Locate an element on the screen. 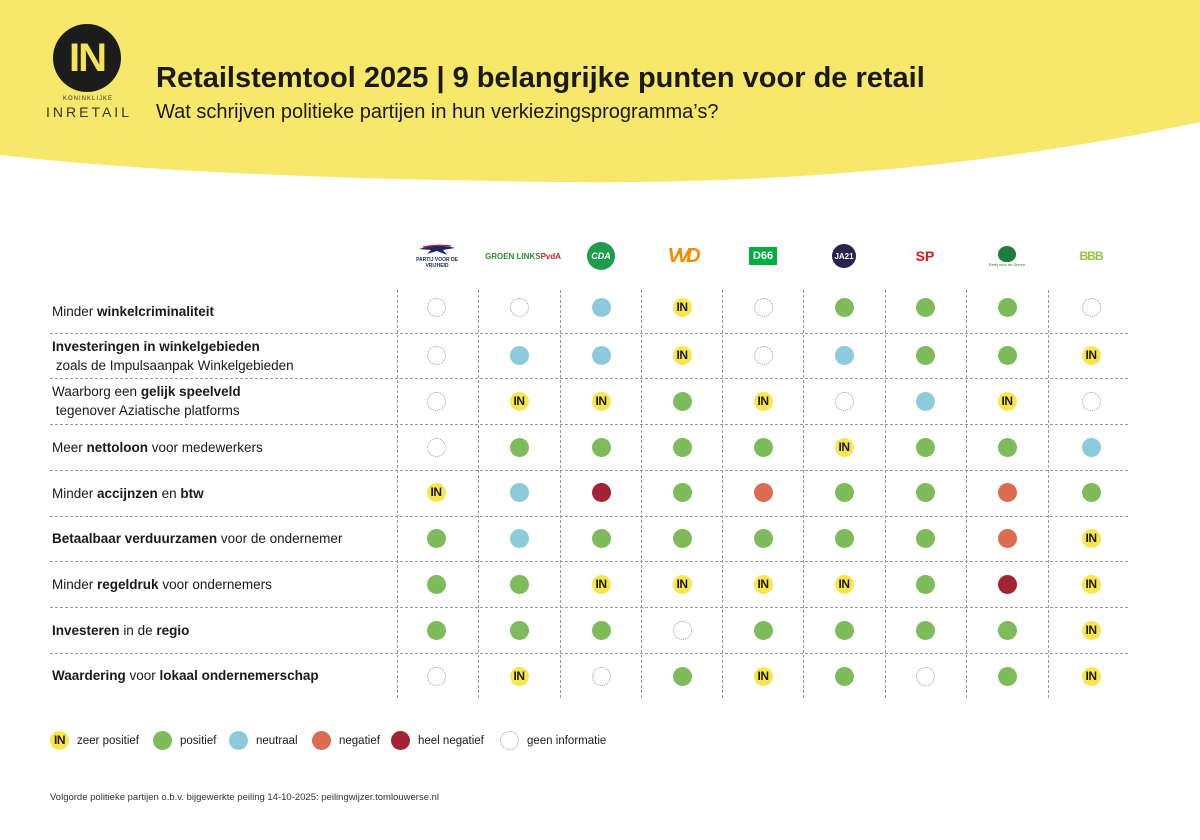 The height and width of the screenshot is (840, 1200). row-label: Meer nettoloon voor medewerkers is located at coordinates (217, 447).